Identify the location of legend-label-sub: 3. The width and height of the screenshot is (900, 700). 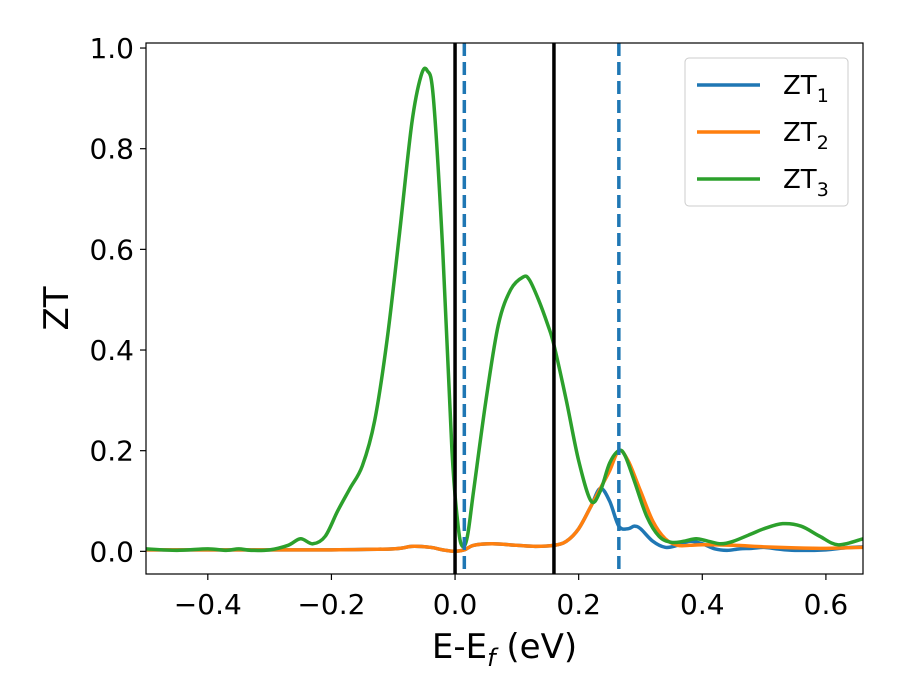
(823, 190).